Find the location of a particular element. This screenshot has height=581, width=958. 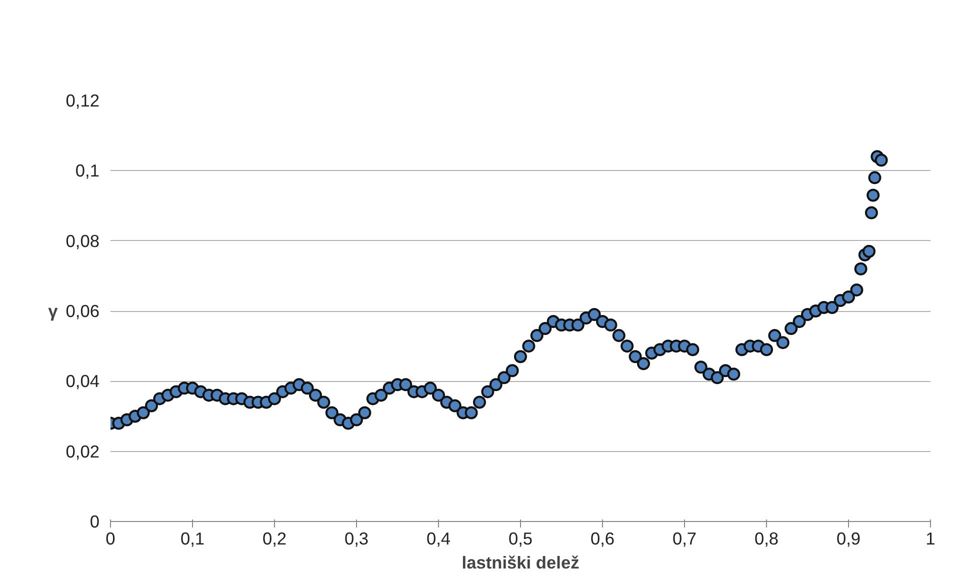

x-tick-label: 0,3 is located at coordinates (356, 538).